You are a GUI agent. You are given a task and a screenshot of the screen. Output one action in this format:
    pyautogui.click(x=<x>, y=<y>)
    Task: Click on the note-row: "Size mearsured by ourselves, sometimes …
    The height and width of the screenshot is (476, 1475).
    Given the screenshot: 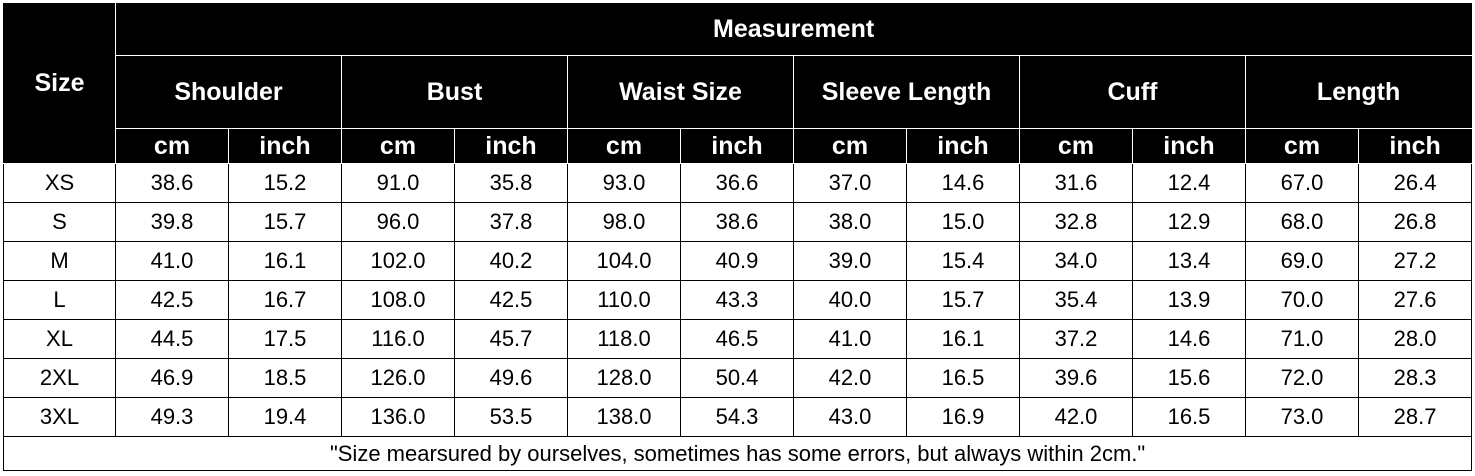 What is the action you would take?
    pyautogui.click(x=737, y=453)
    